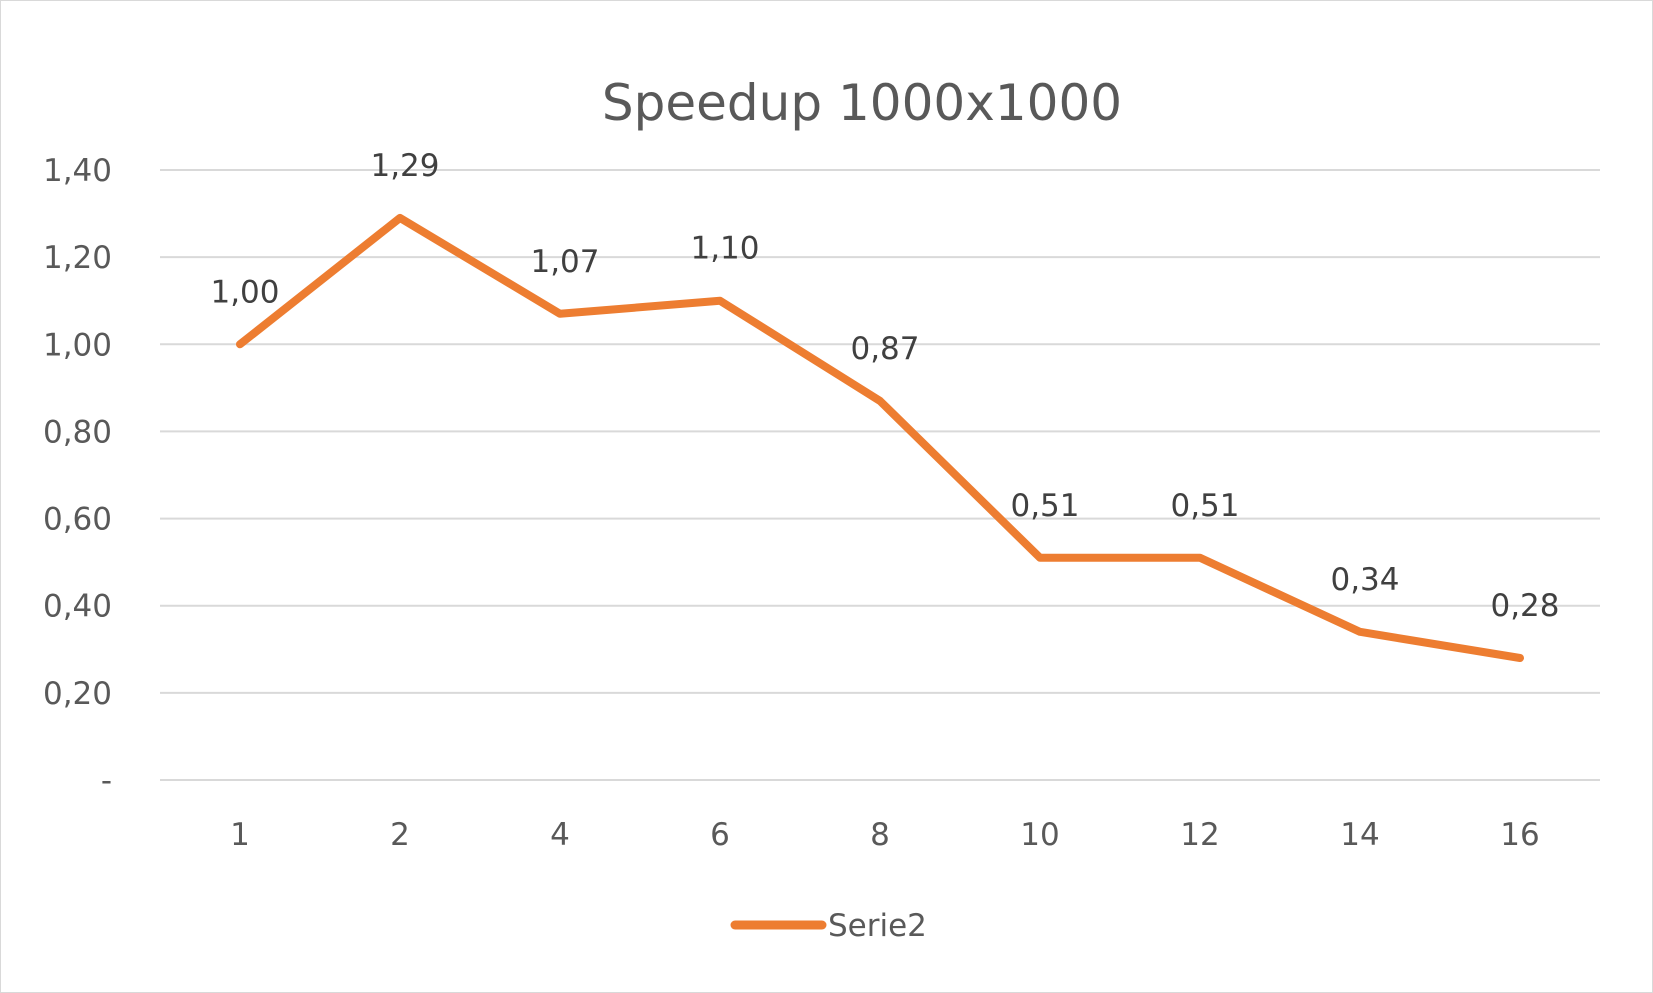  I want to click on x-tick-label: 2, so click(400, 835).